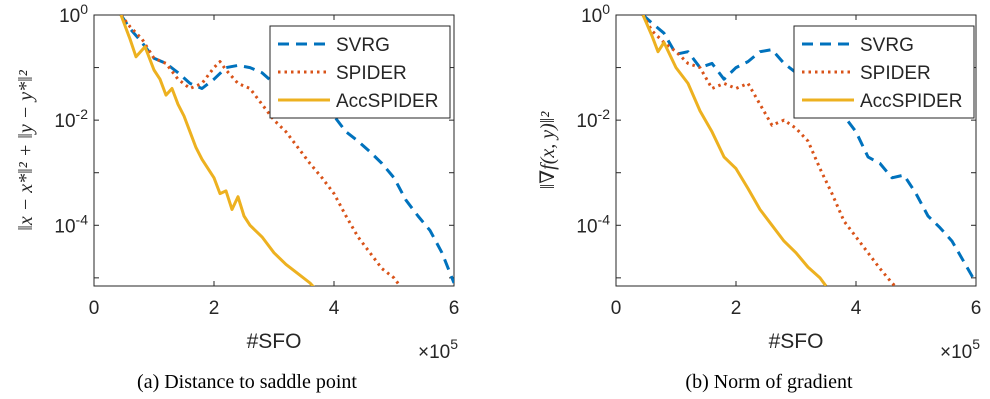 This screenshot has width=990, height=399. I want to click on subfigure-caption: (a) Distance to saddle point, so click(247, 382).